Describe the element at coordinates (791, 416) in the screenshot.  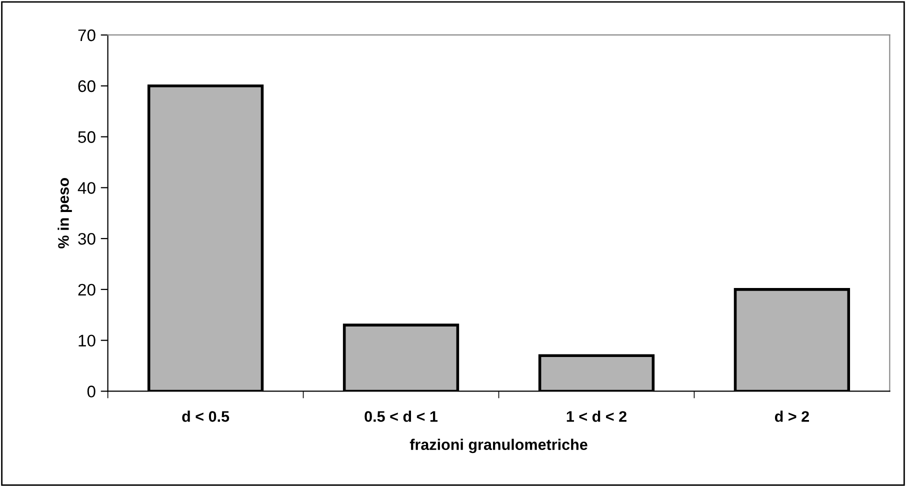
I see `x-tick-label: d > 2` at that location.